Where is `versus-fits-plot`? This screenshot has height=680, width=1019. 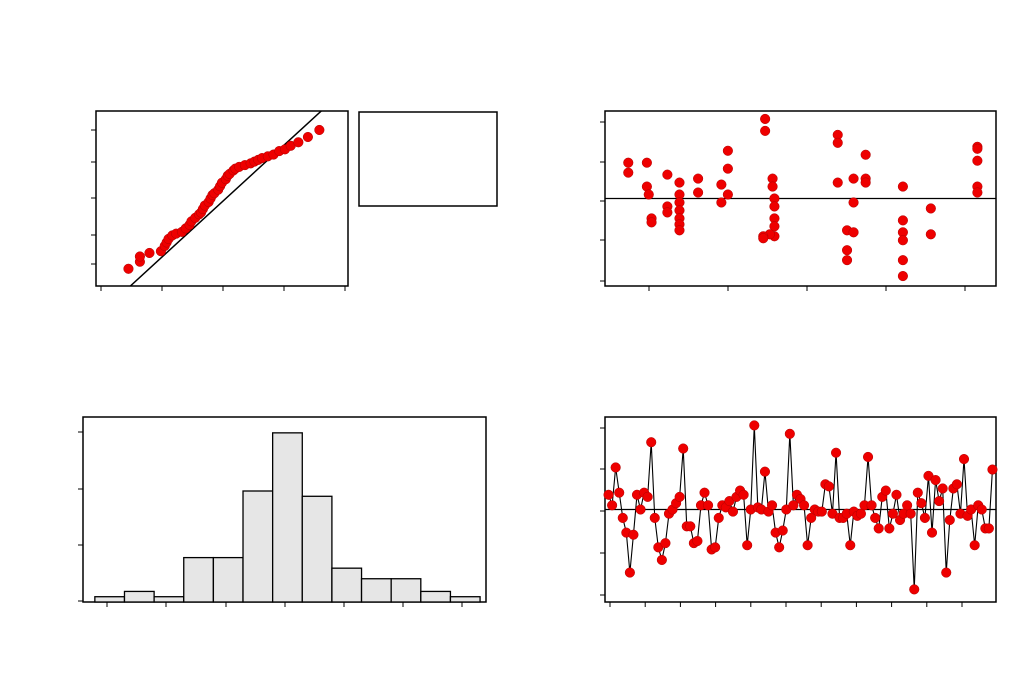 versus-fits-plot is located at coordinates (798, 200).